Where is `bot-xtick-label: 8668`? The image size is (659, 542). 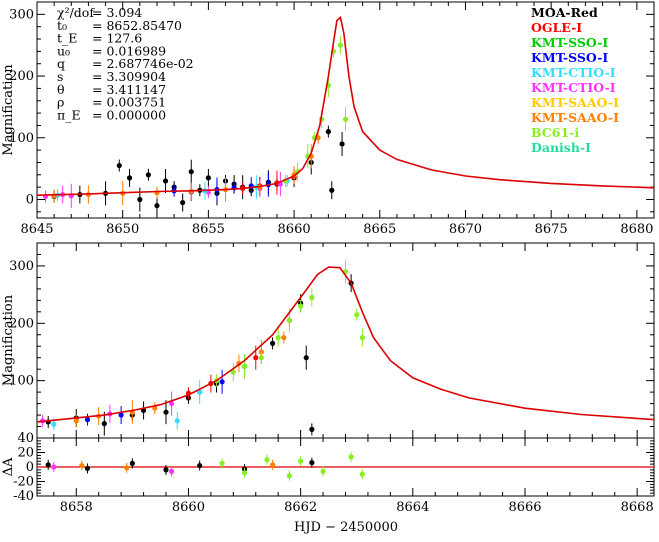
bot-xtick-label: 8668 is located at coordinates (637, 507).